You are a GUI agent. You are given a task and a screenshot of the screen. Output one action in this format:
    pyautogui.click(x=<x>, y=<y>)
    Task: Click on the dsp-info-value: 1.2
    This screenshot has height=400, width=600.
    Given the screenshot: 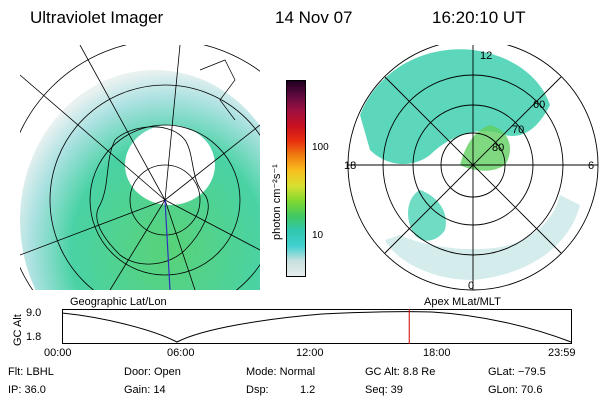 What is the action you would take?
    pyautogui.click(x=308, y=390)
    